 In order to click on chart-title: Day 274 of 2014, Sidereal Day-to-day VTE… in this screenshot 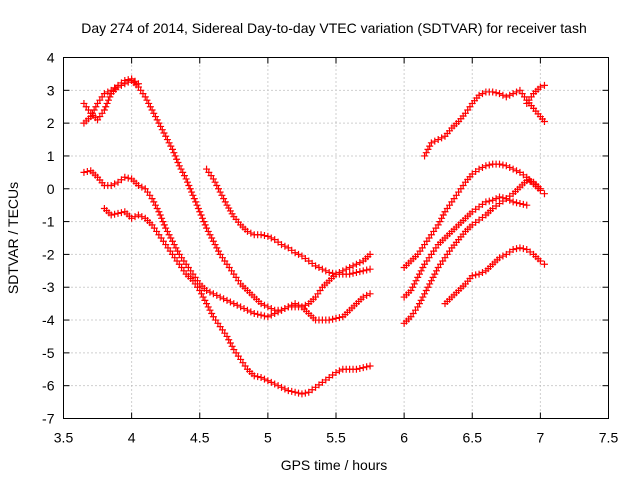, I will do `click(334, 28)`.